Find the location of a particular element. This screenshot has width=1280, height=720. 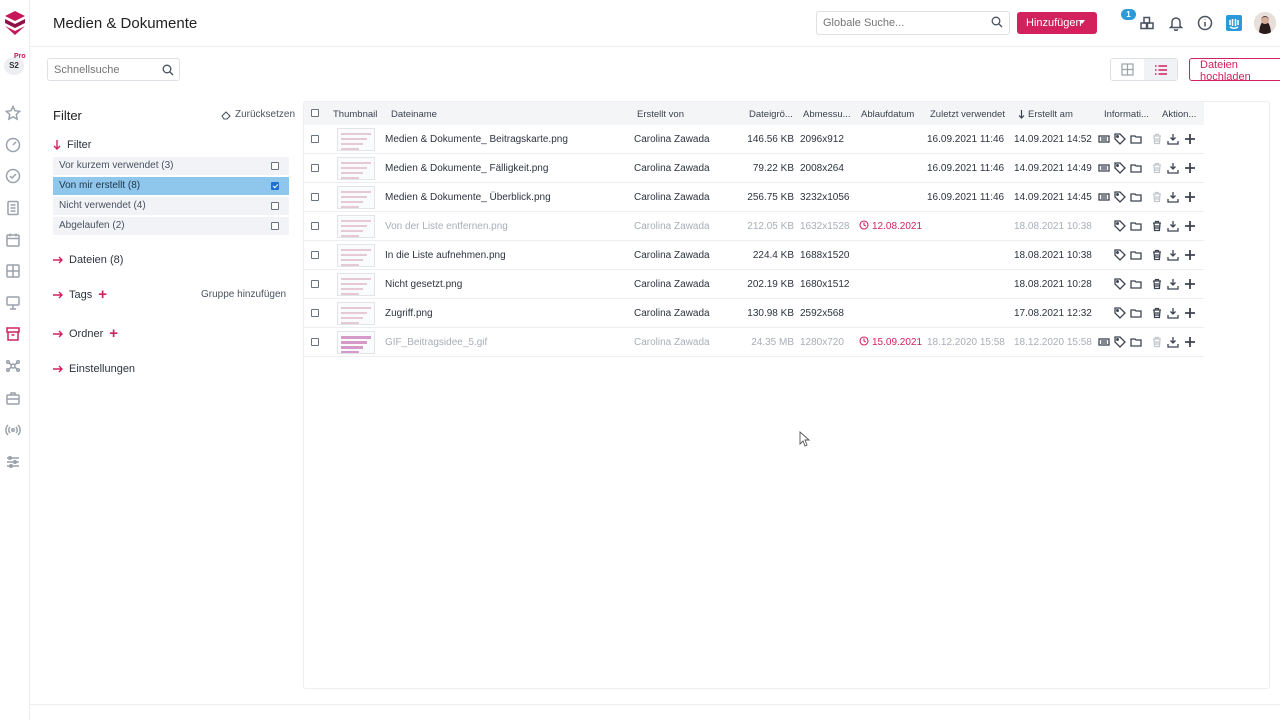

tags-section-toggle: Tags + is located at coordinates (80, 294).